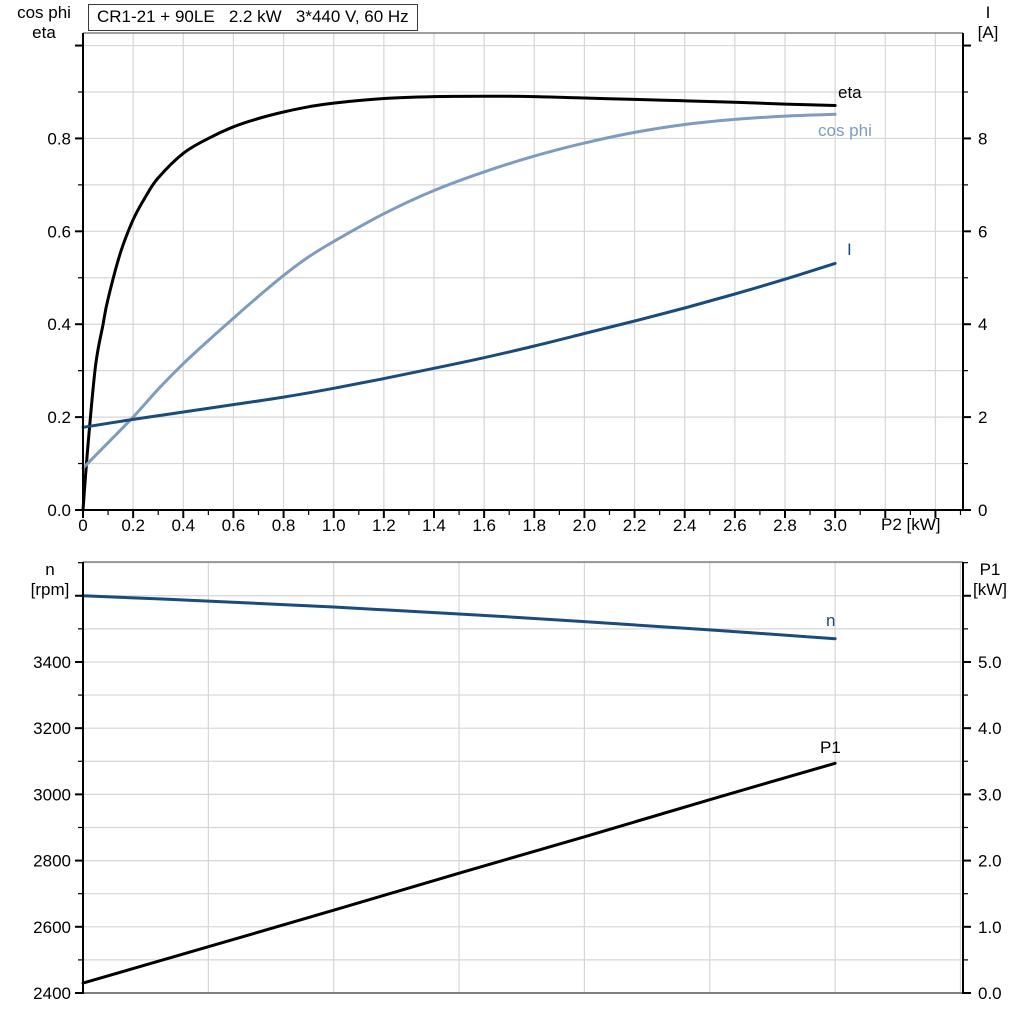  I want to click on x-tick-label: 0.4, so click(183, 525).